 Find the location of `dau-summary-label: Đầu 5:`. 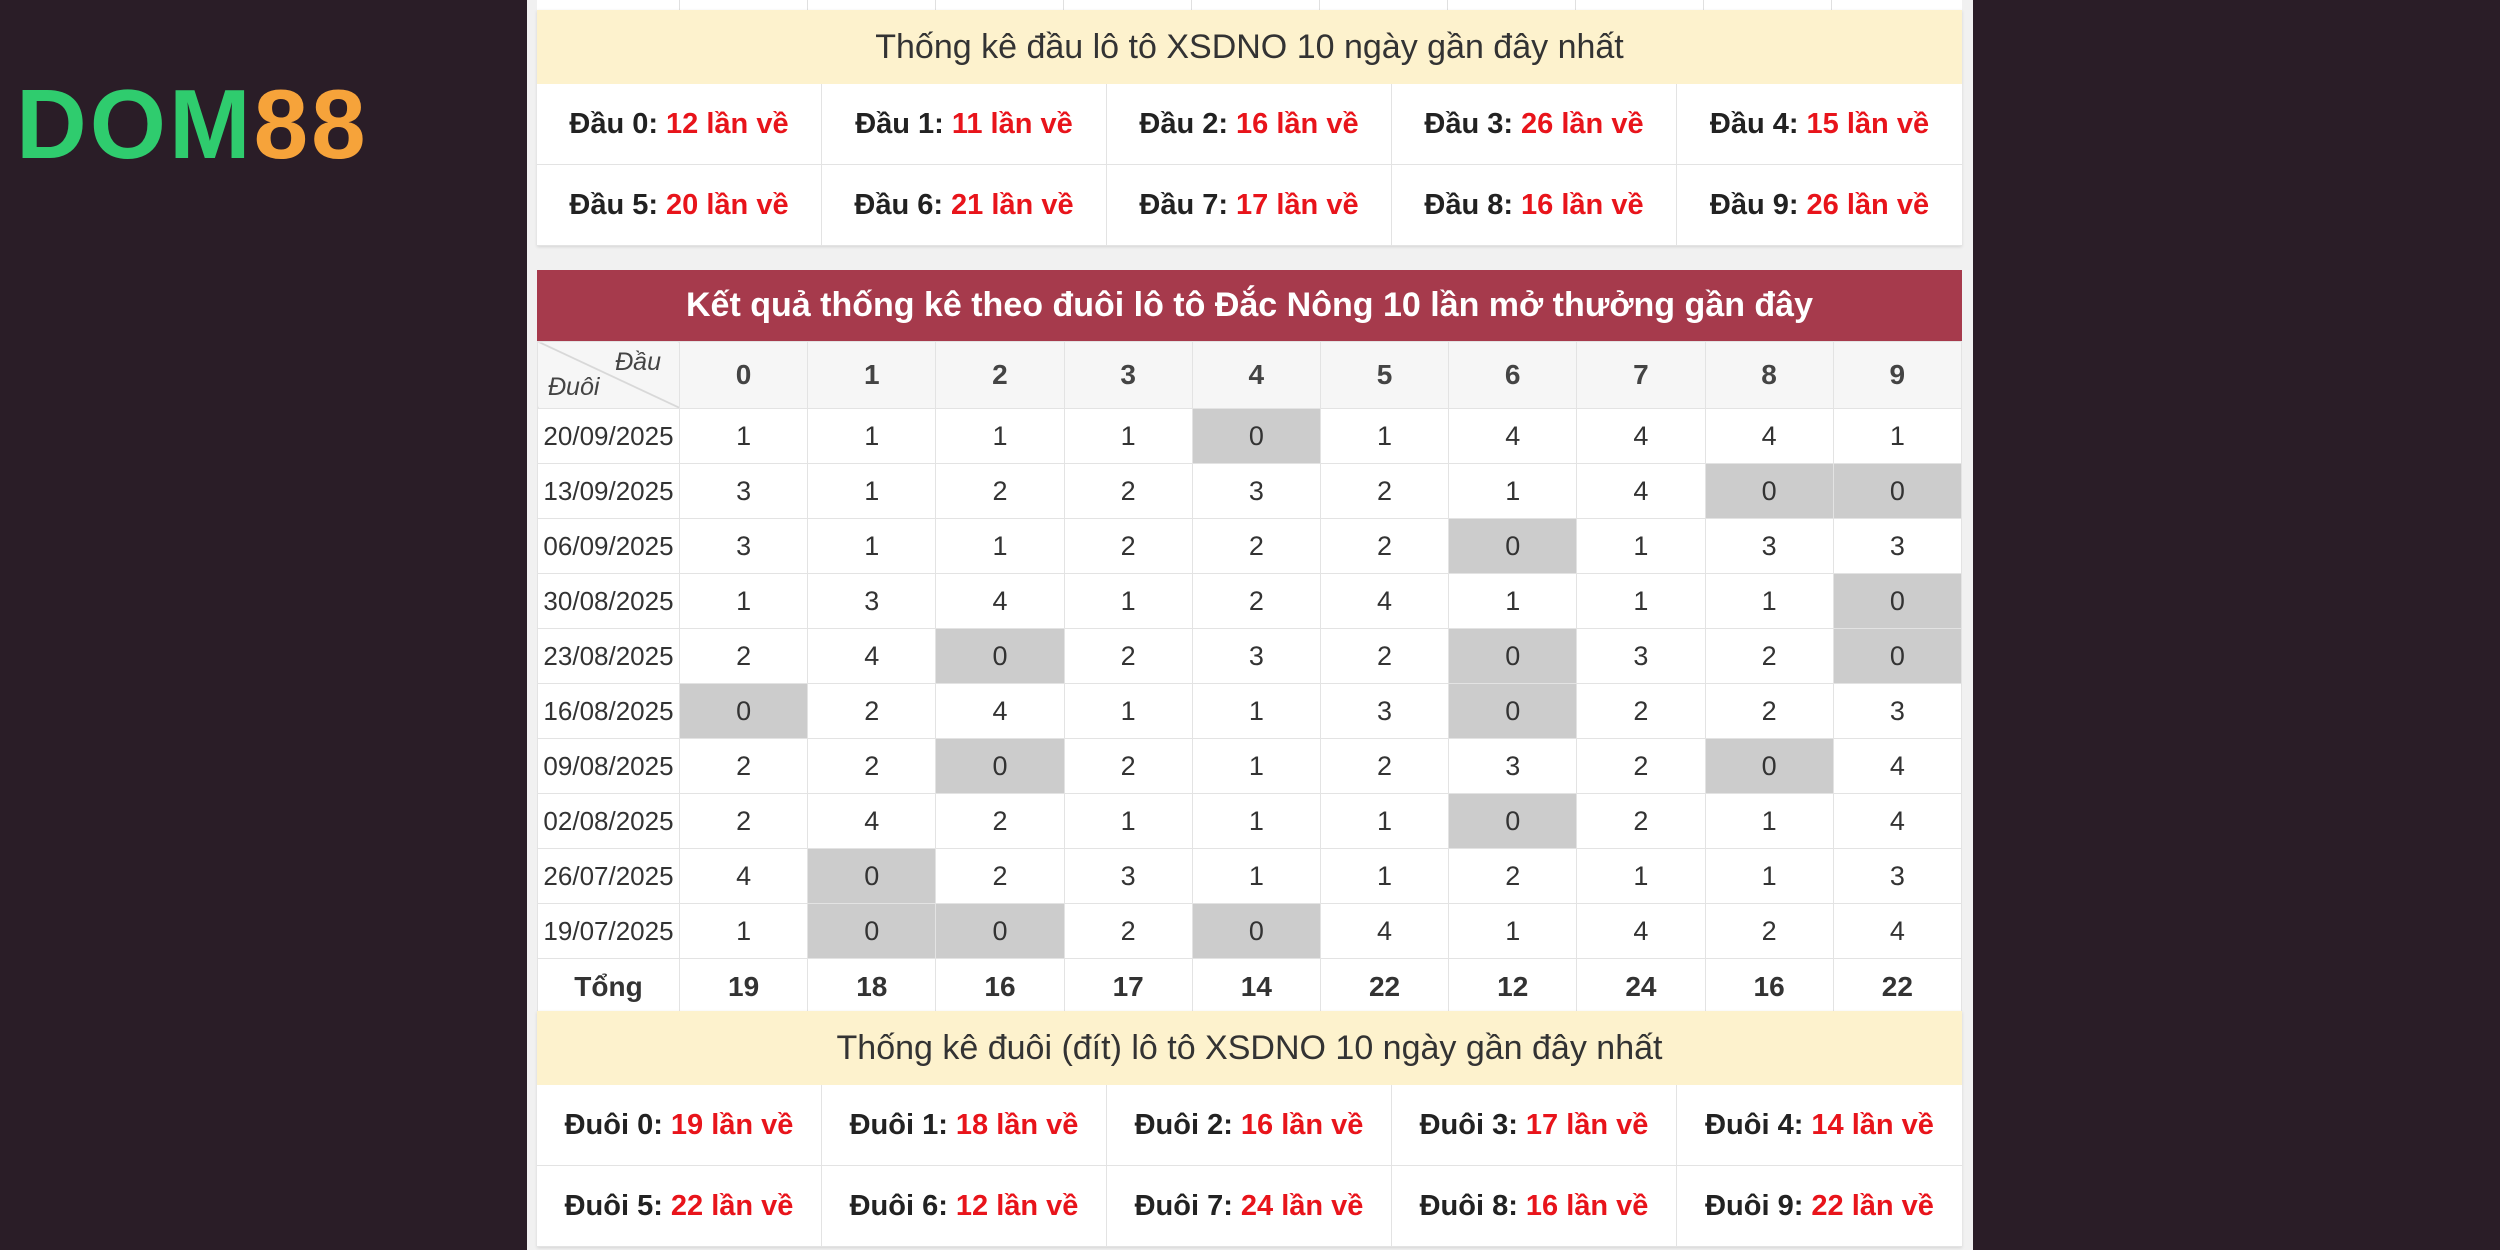

dau-summary-label: Đầu 5: is located at coordinates (614, 204).